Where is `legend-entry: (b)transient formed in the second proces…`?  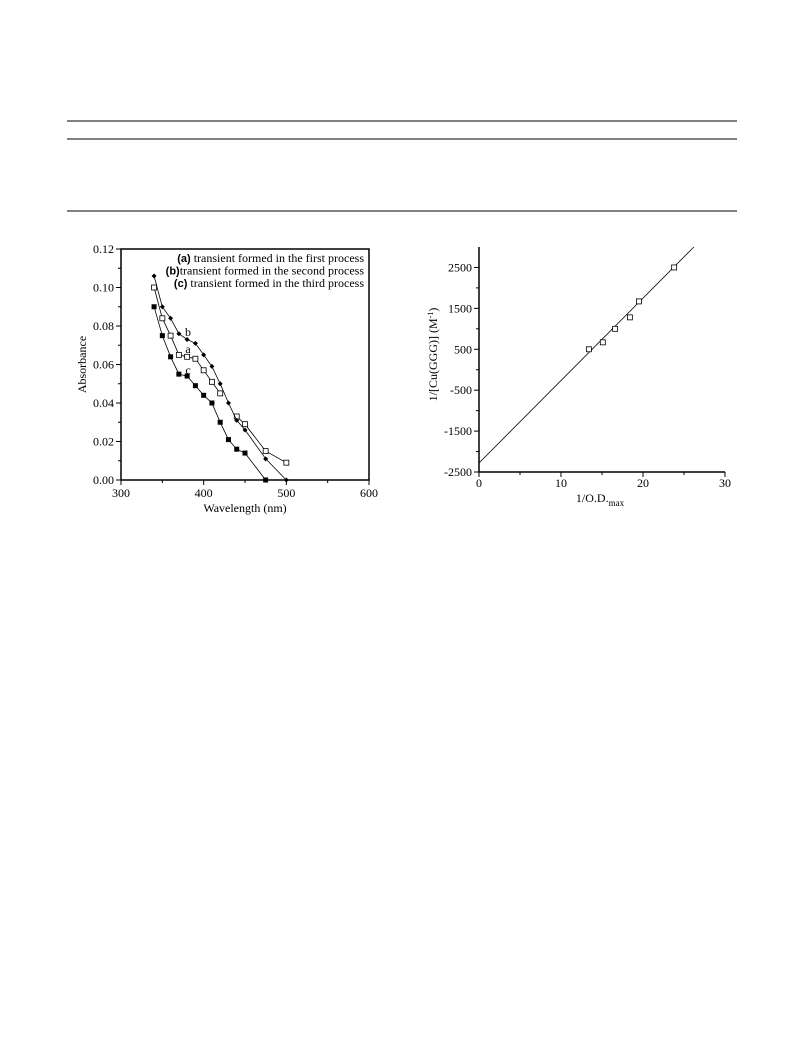 legend-entry: (b)transient formed in the second proces… is located at coordinates (265, 271).